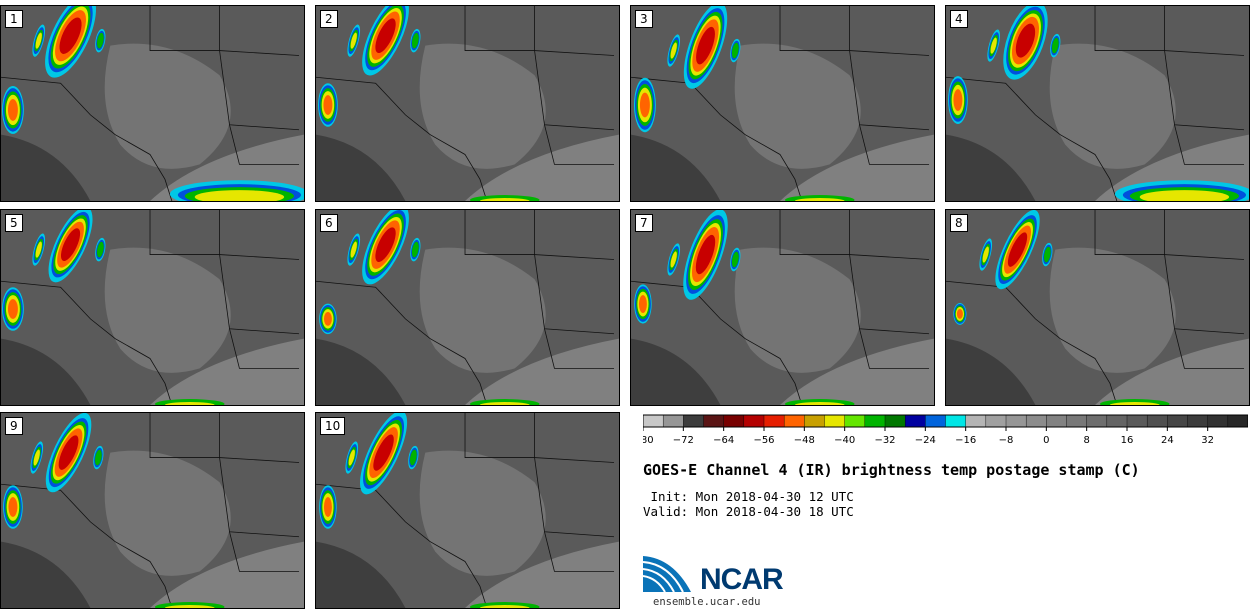 This screenshot has width=1260, height=610. Describe the element at coordinates (1207, 440) in the screenshot. I see `colorbar-tick-label: 32` at that location.